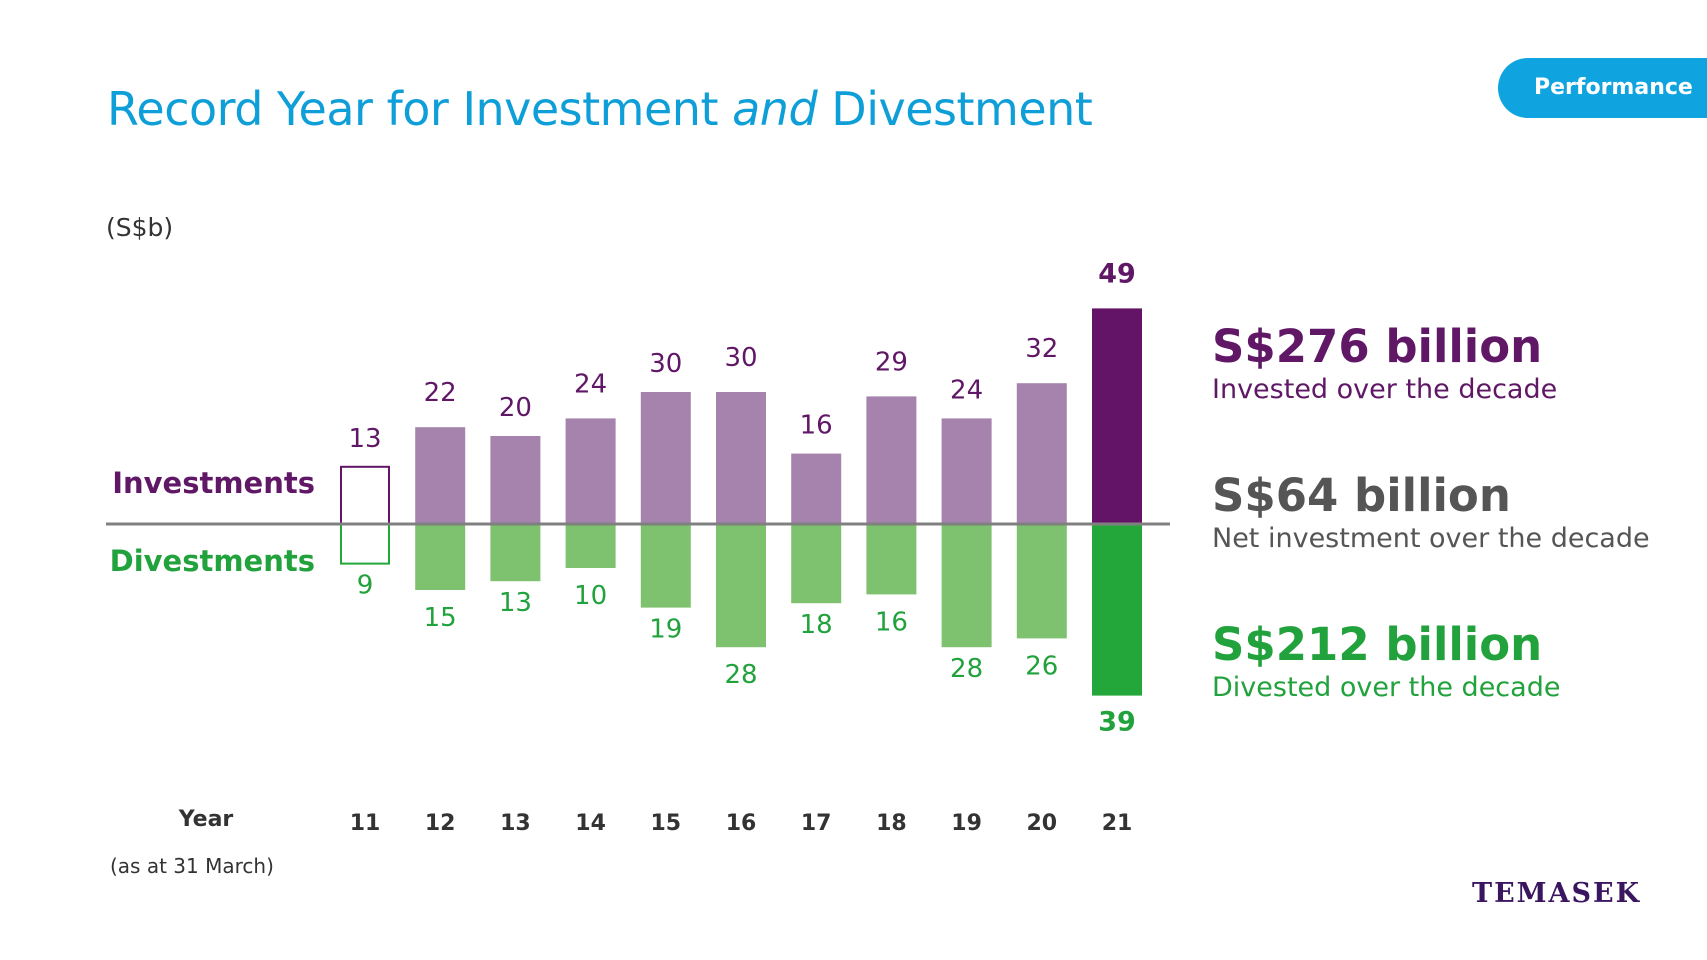  Describe the element at coordinates (1117, 823) in the screenshot. I see `year-tick-label: 21` at that location.